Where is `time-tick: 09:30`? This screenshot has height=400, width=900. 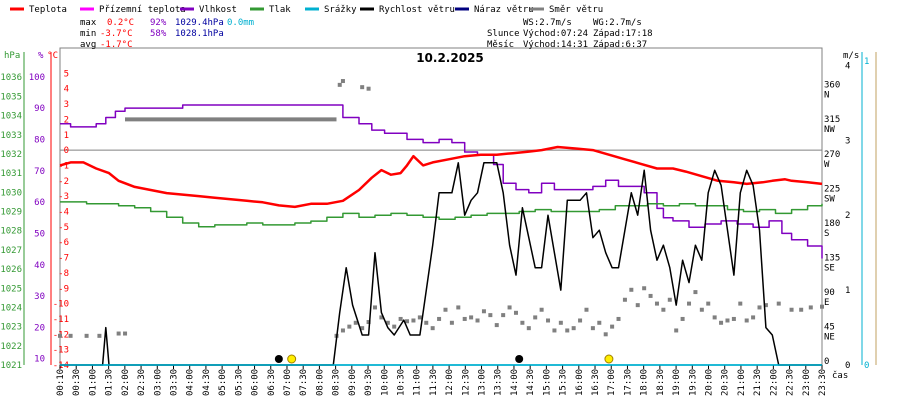 time-tick: 09:30 is located at coordinates (369, 382).